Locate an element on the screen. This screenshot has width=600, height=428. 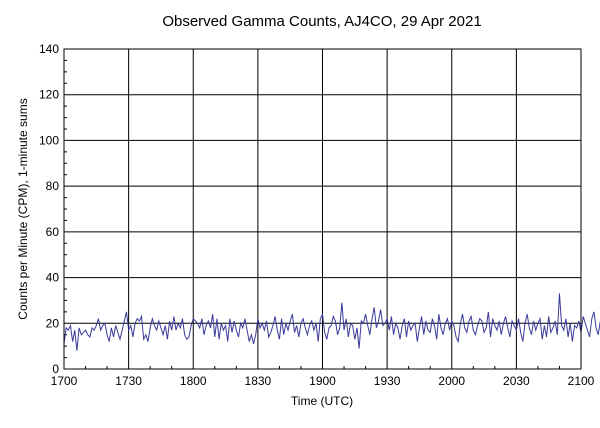
x-tick-label: 1700 is located at coordinates (64, 381).